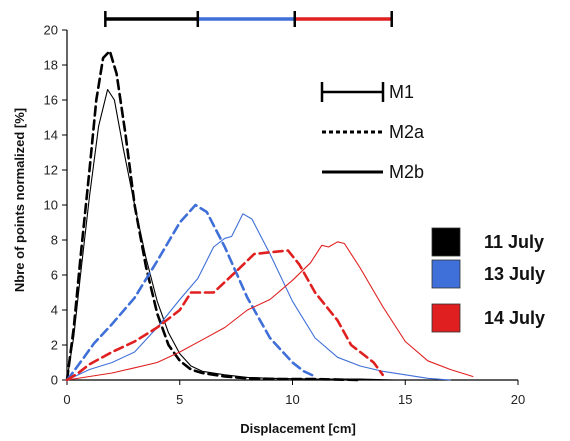 The width and height of the screenshot is (570, 441). Describe the element at coordinates (446, 318) in the screenshot. I see `legend-swatch-14-july` at that location.